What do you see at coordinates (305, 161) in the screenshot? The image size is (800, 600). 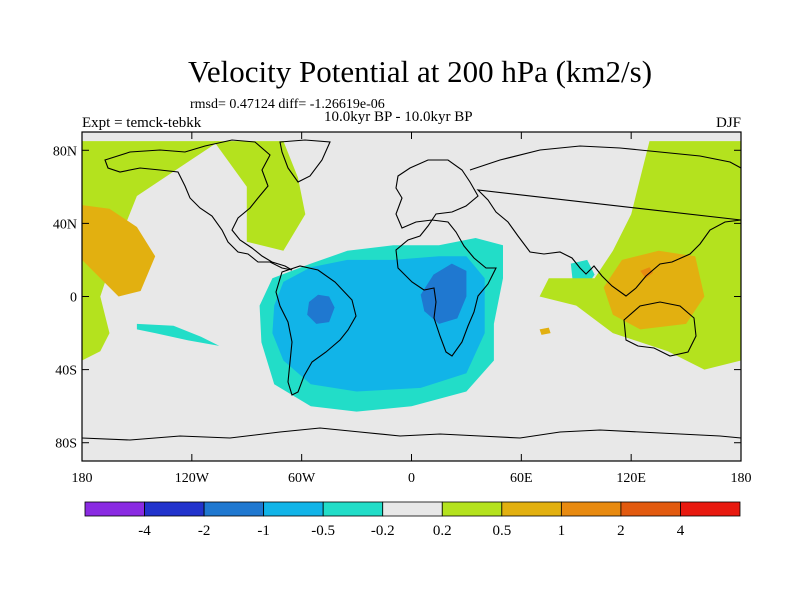 I see `greenland-coastline` at bounding box center [305, 161].